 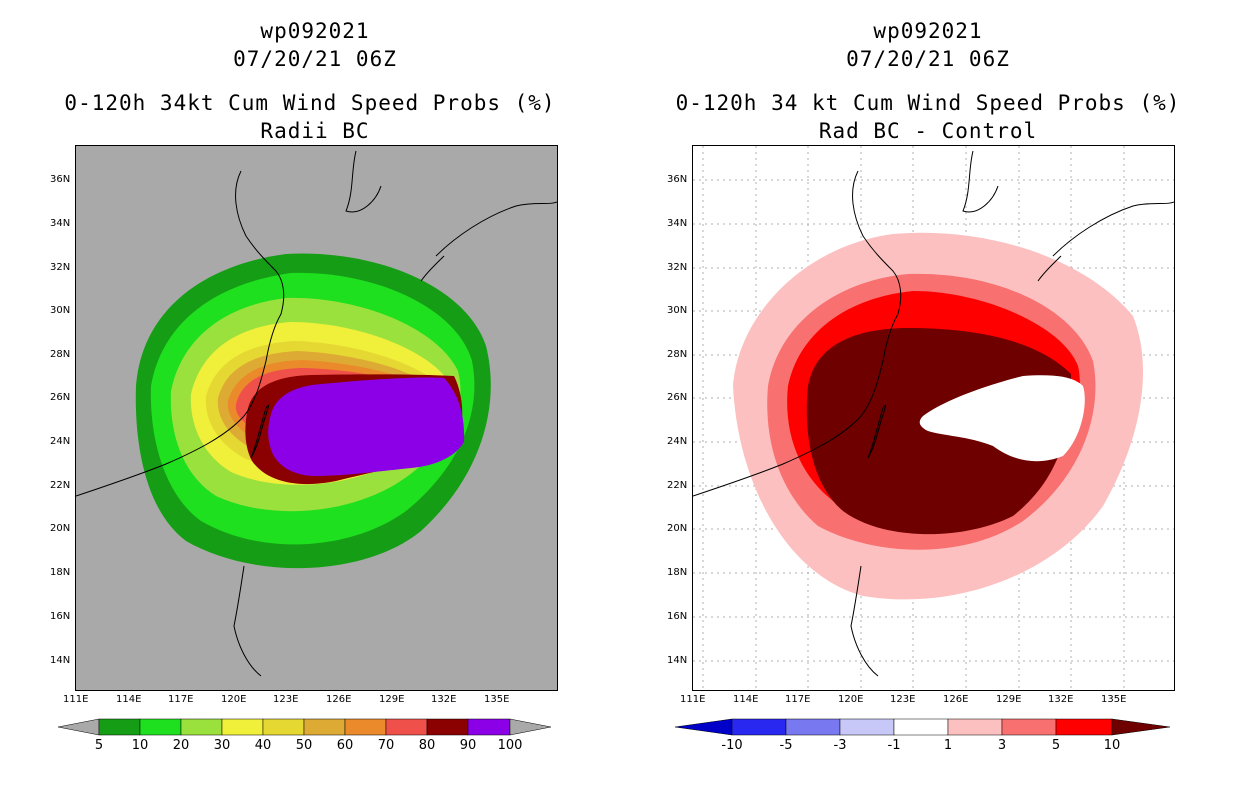 What do you see at coordinates (310, 103) in the screenshot?
I see `left-title: 0-120h 34kt Cum Wind Speed Probs (%)` at bounding box center [310, 103].